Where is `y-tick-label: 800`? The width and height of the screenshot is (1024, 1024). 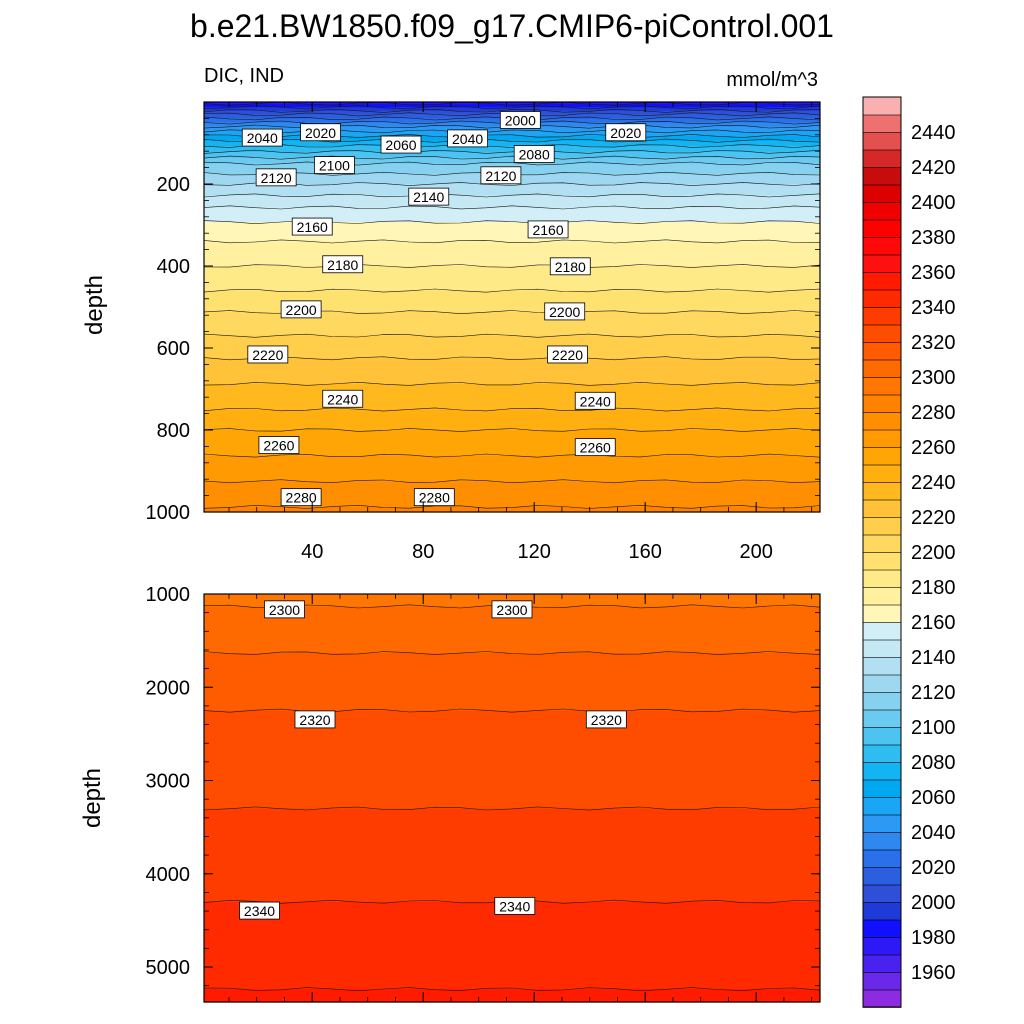 y-tick-label: 800 is located at coordinates (173, 431).